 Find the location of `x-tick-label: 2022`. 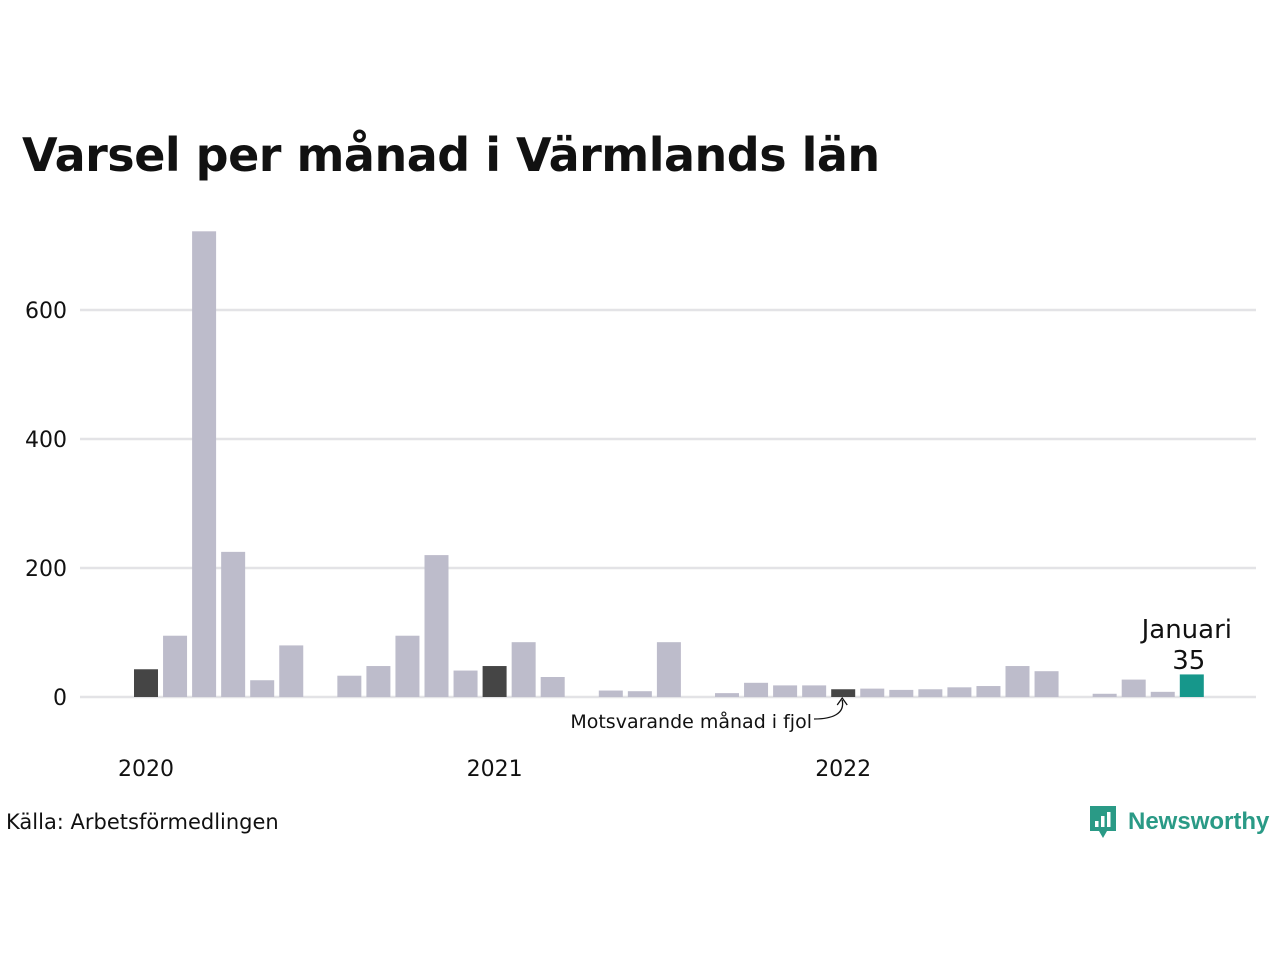

x-tick-label: 2022 is located at coordinates (843, 769).